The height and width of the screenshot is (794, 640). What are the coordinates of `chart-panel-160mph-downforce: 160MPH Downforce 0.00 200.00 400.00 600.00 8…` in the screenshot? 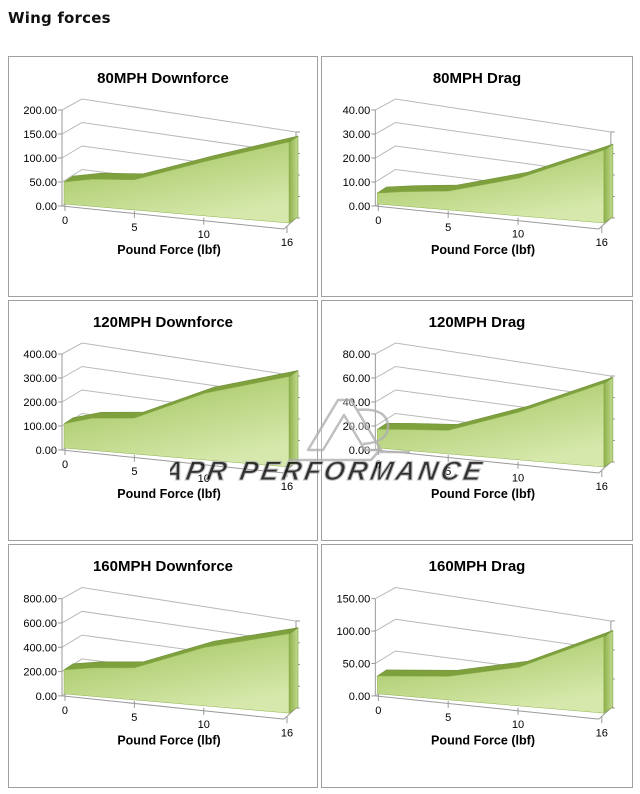 It's located at (163, 666).